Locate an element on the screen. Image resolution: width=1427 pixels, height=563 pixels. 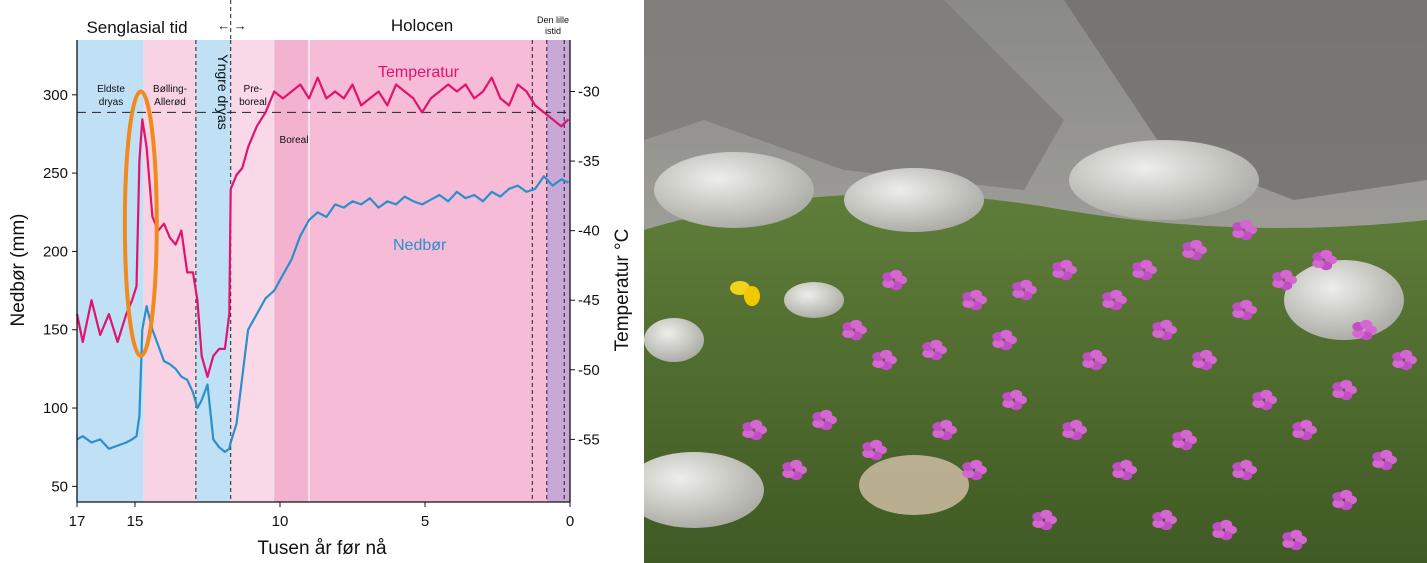
y-left-tick-label: 200 is located at coordinates (55, 251).